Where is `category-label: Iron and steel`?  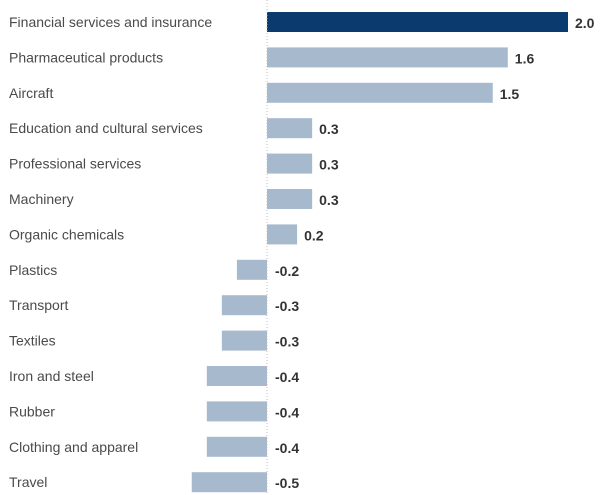
category-label: Iron and steel is located at coordinates (51, 376).